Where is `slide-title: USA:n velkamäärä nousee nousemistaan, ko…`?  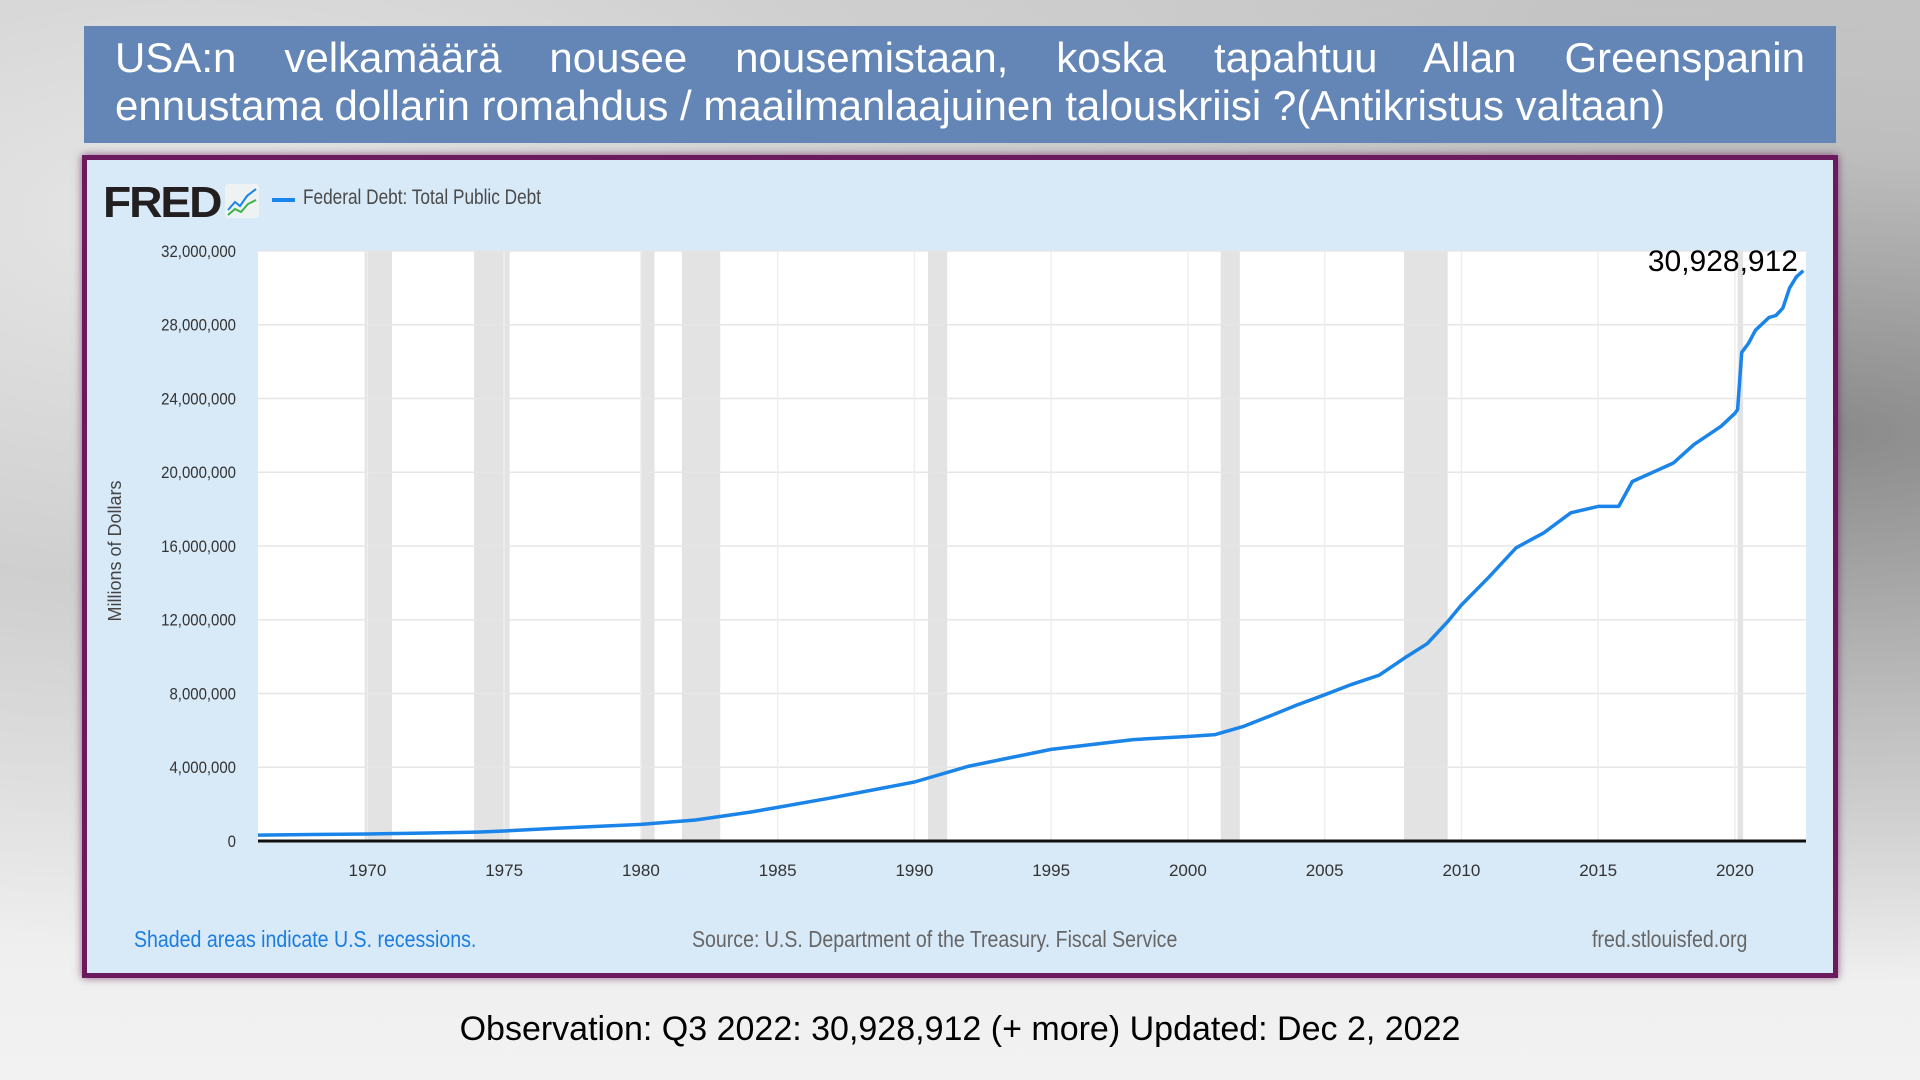
slide-title: USA:n velkamäärä nousee nousemistaan, ko… is located at coordinates (960, 84).